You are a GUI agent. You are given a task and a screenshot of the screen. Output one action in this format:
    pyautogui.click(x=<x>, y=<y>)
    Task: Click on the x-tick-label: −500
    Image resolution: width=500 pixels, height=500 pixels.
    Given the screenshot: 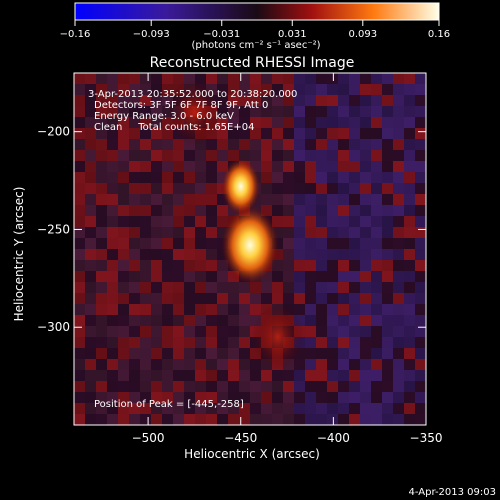 What is the action you would take?
    pyautogui.click(x=148, y=438)
    